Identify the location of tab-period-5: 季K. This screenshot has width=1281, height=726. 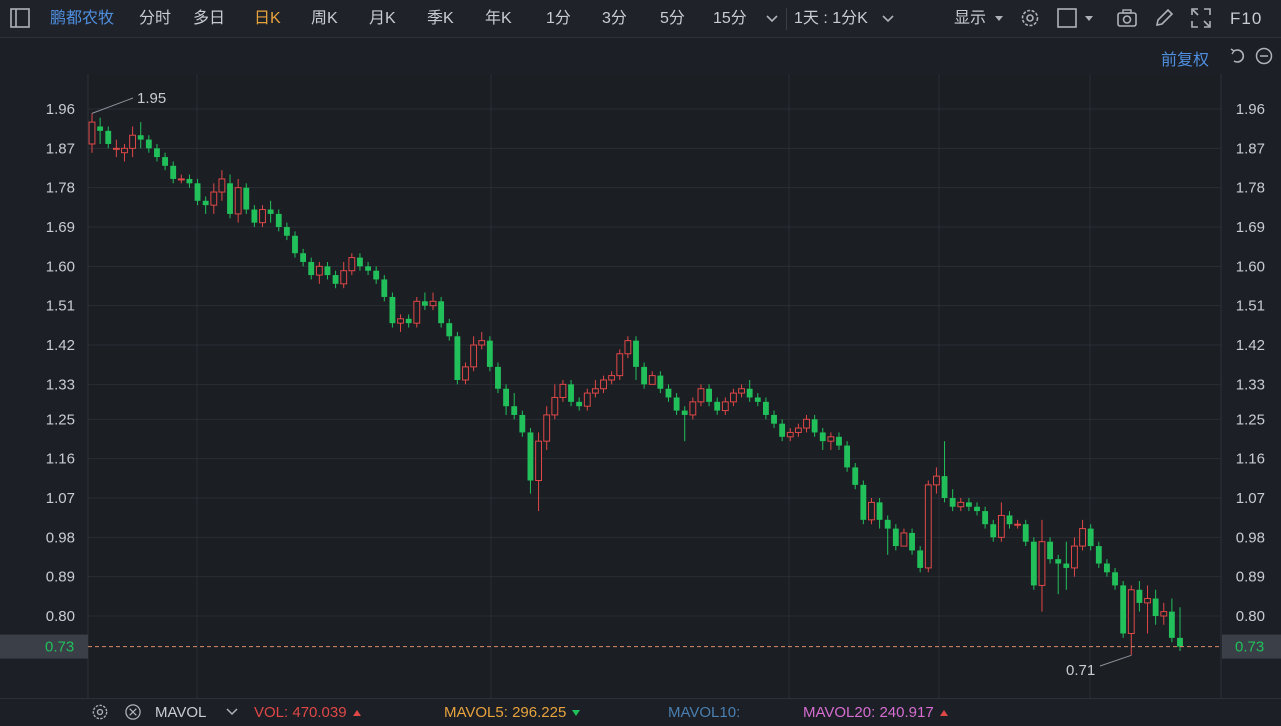
(440, 18).